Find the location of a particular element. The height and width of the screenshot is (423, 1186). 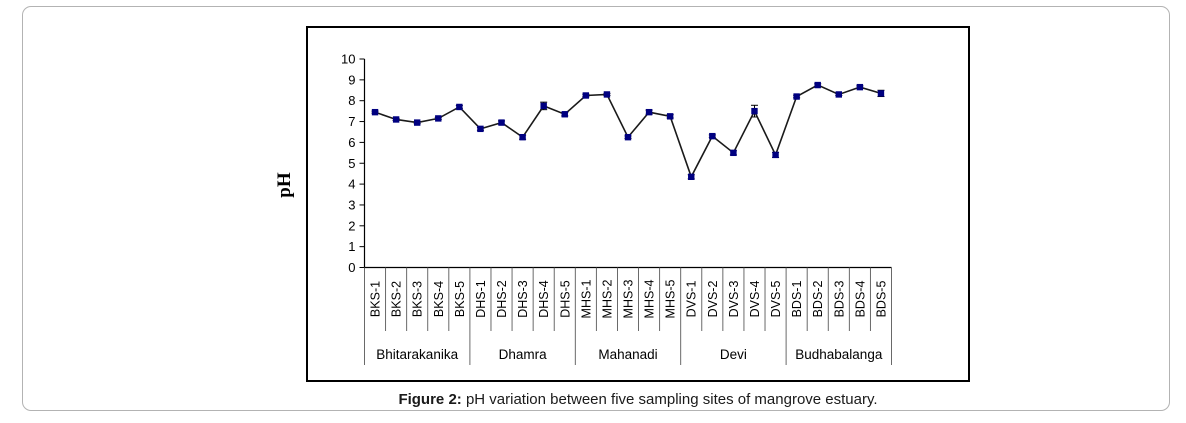

y-tick-label: 2 is located at coordinates (351, 225).